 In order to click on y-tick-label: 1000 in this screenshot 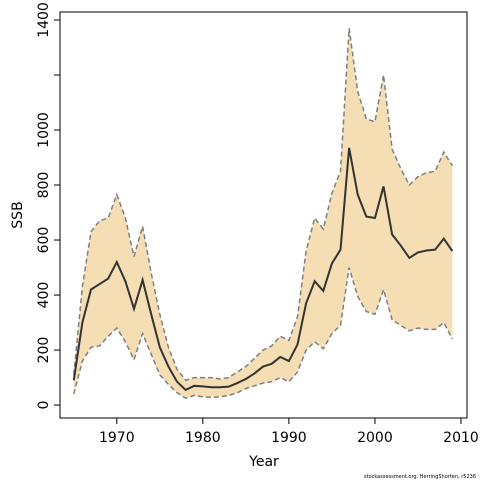, I will do `click(44, 130)`.